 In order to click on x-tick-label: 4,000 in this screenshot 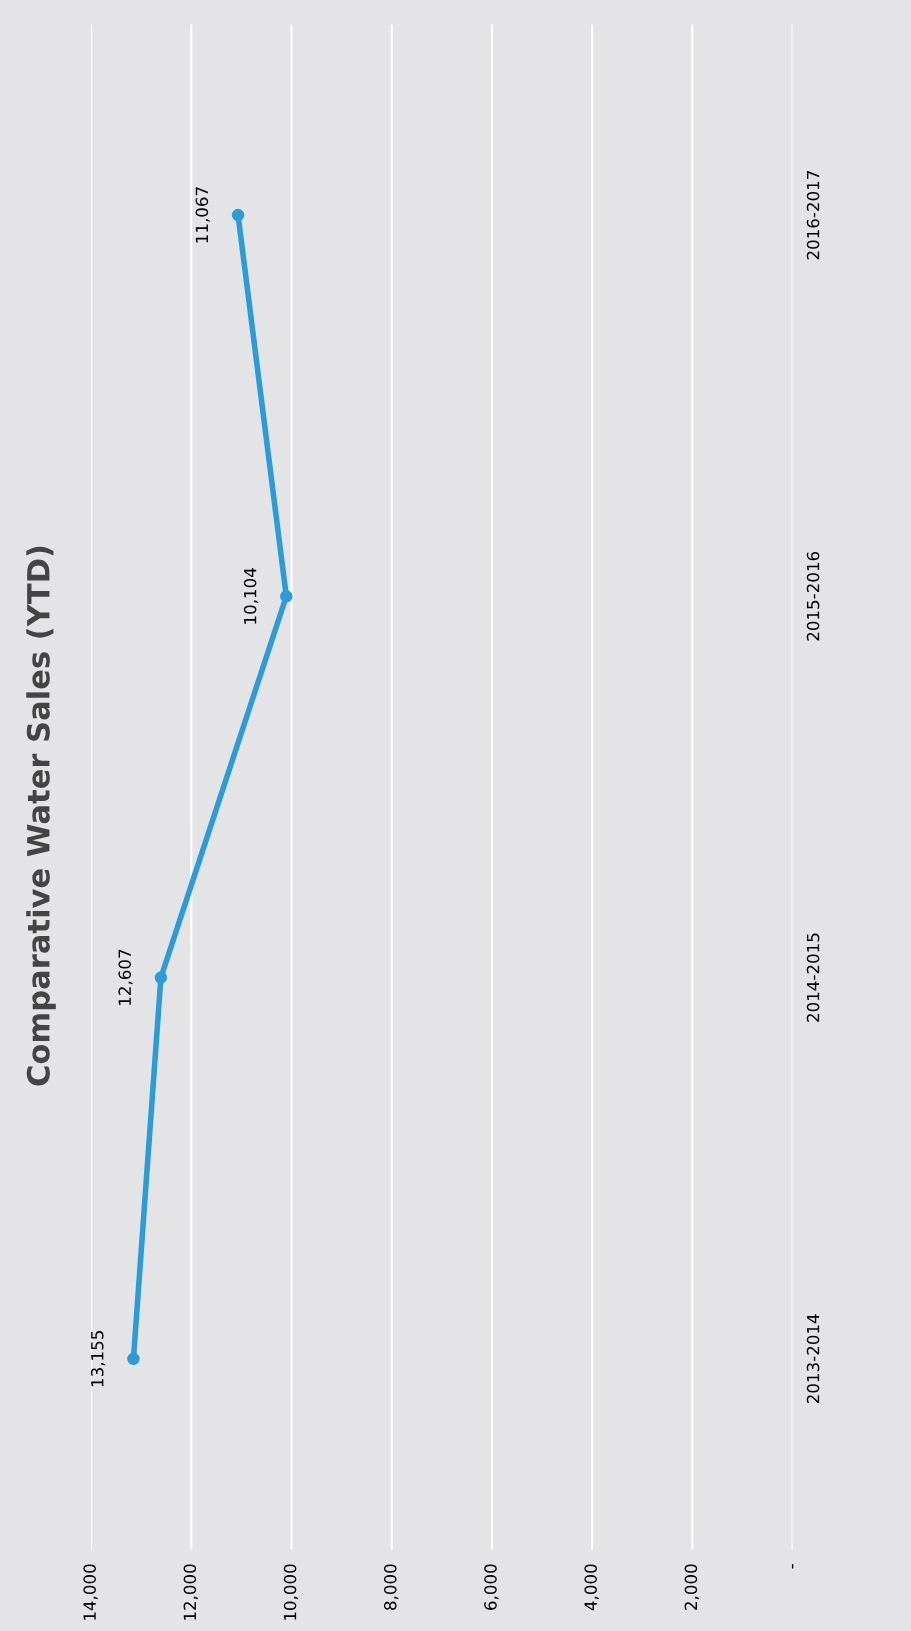, I will do `click(591, 1587)`.